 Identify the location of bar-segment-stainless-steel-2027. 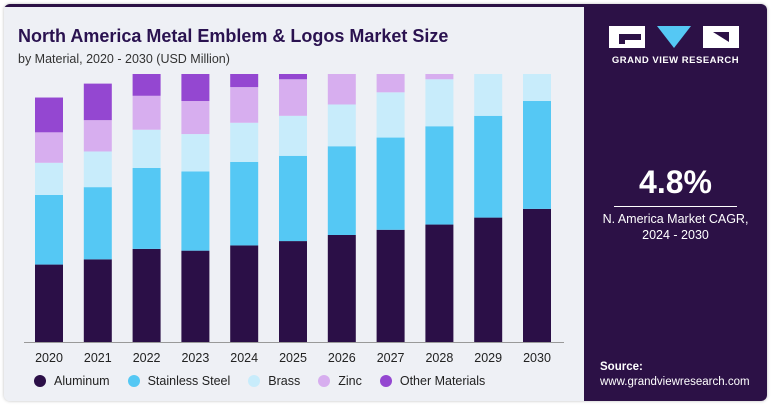
(390, 183).